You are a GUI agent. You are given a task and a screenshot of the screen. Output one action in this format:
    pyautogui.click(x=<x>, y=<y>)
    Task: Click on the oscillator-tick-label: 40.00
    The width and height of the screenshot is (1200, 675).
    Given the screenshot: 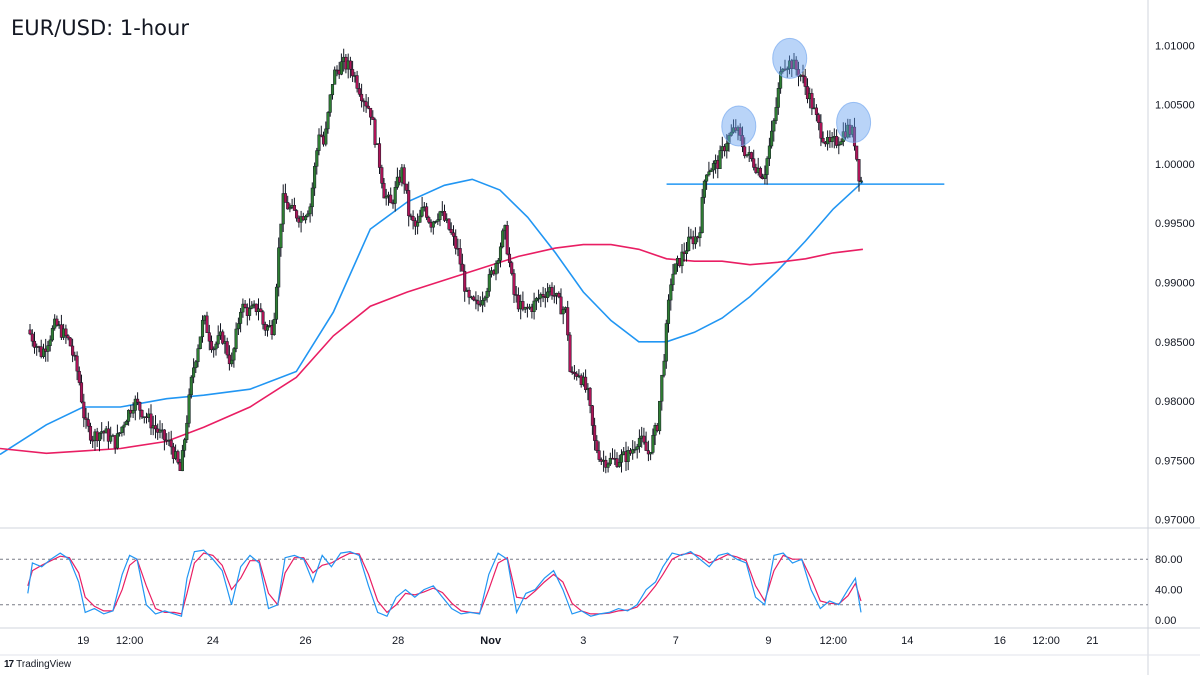 What is the action you would take?
    pyautogui.click(x=1169, y=591)
    